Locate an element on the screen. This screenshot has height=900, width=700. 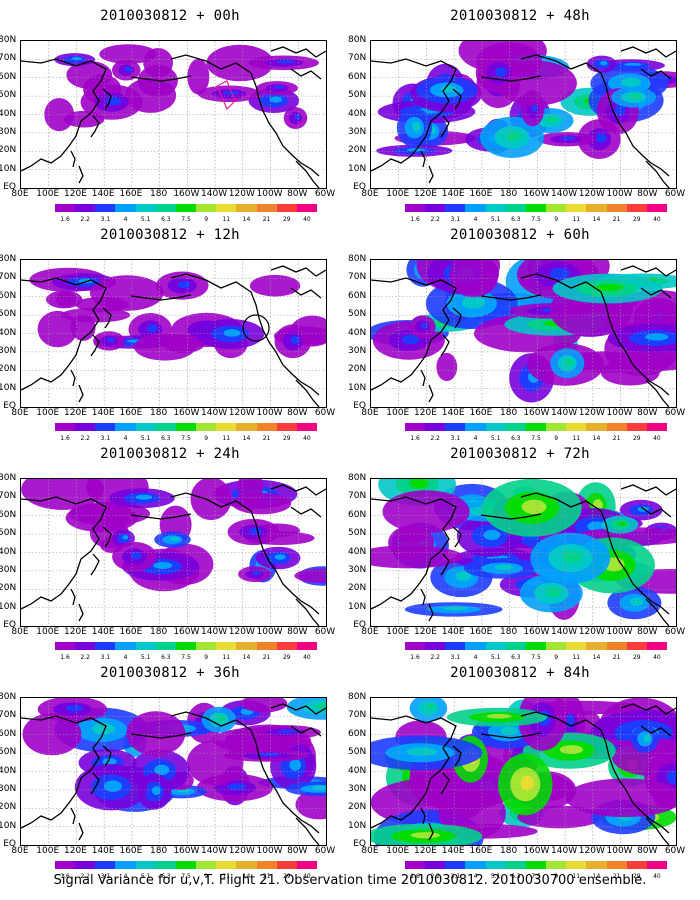
longitude-tick-label: 100E is located at coordinates (48, 632).